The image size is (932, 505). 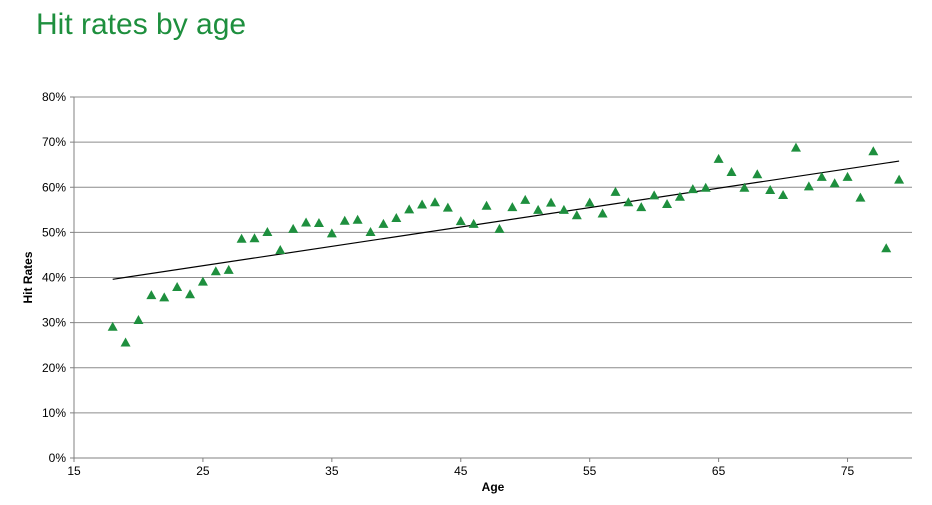 I want to click on x-tick-label: 75, so click(x=848, y=471).